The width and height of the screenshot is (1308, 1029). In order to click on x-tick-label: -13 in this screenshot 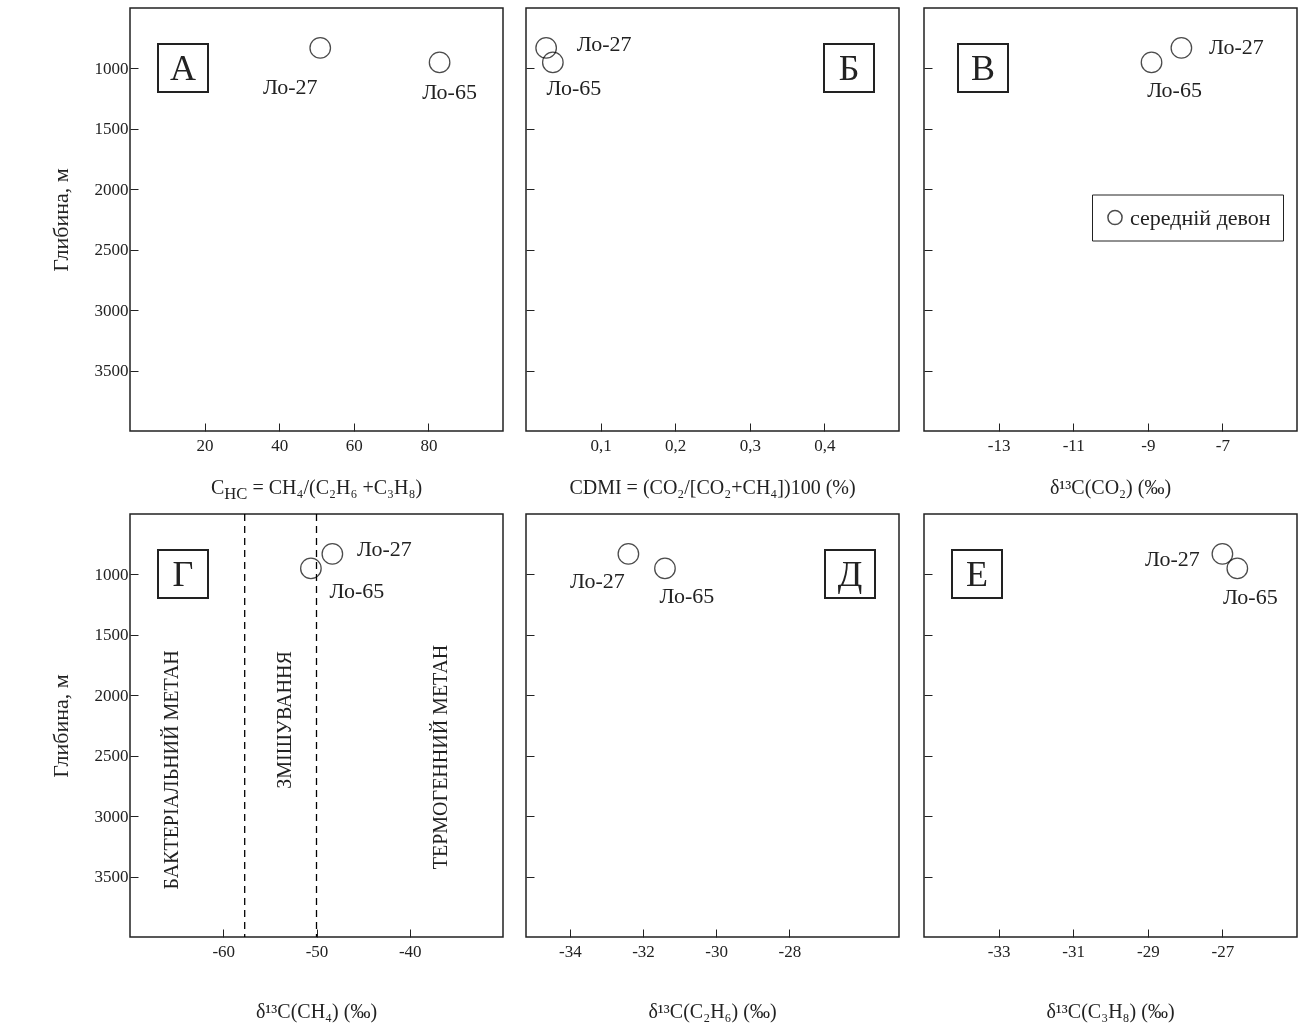, I will do `click(999, 445)`.